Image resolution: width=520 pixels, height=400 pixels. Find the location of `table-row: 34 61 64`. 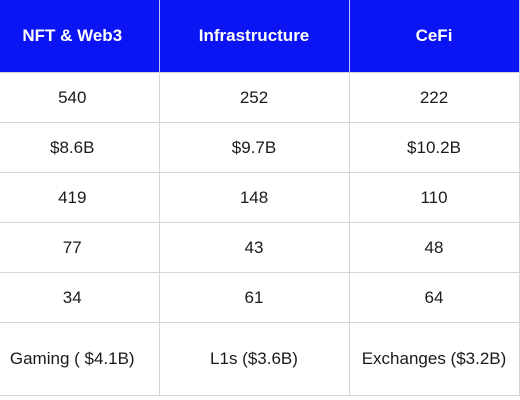

table-row: 34 61 64 is located at coordinates (260, 297).